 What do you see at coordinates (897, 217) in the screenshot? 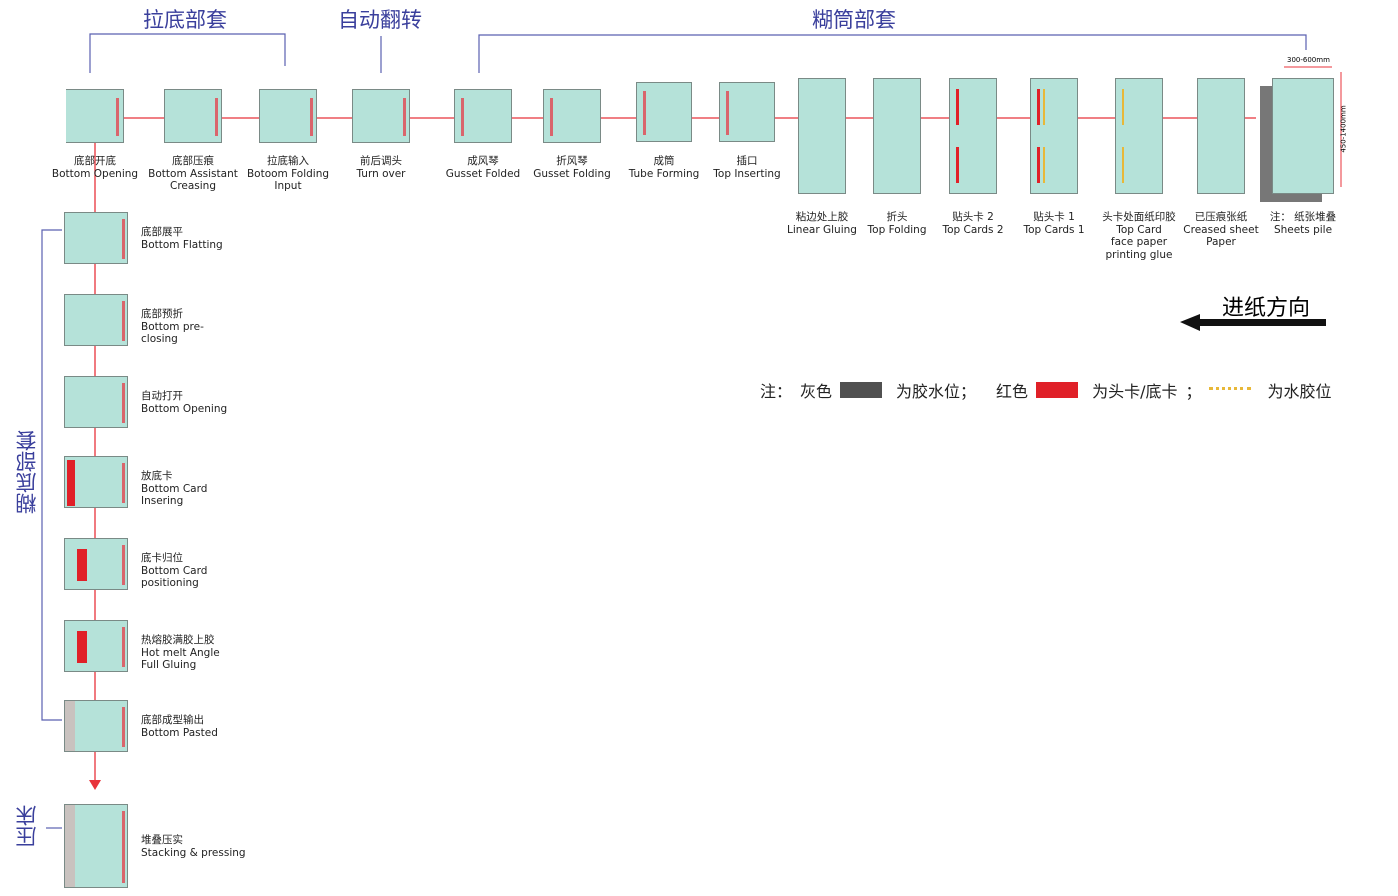
I see `step-label-cn: 折头` at bounding box center [897, 217].